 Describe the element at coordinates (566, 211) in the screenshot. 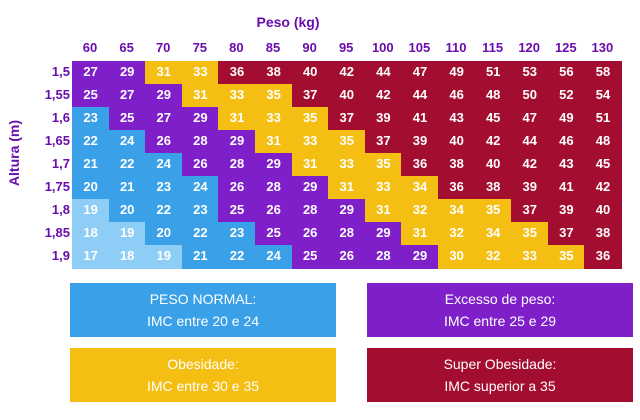

I see `bmi-cell-1-8-125: 39` at that location.